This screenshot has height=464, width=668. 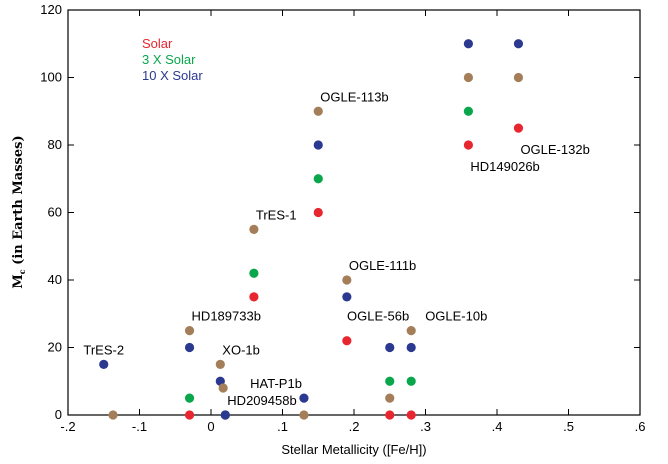 I want to click on y-axis-title: Mc (in Earth Masses), so click(x=19, y=211).